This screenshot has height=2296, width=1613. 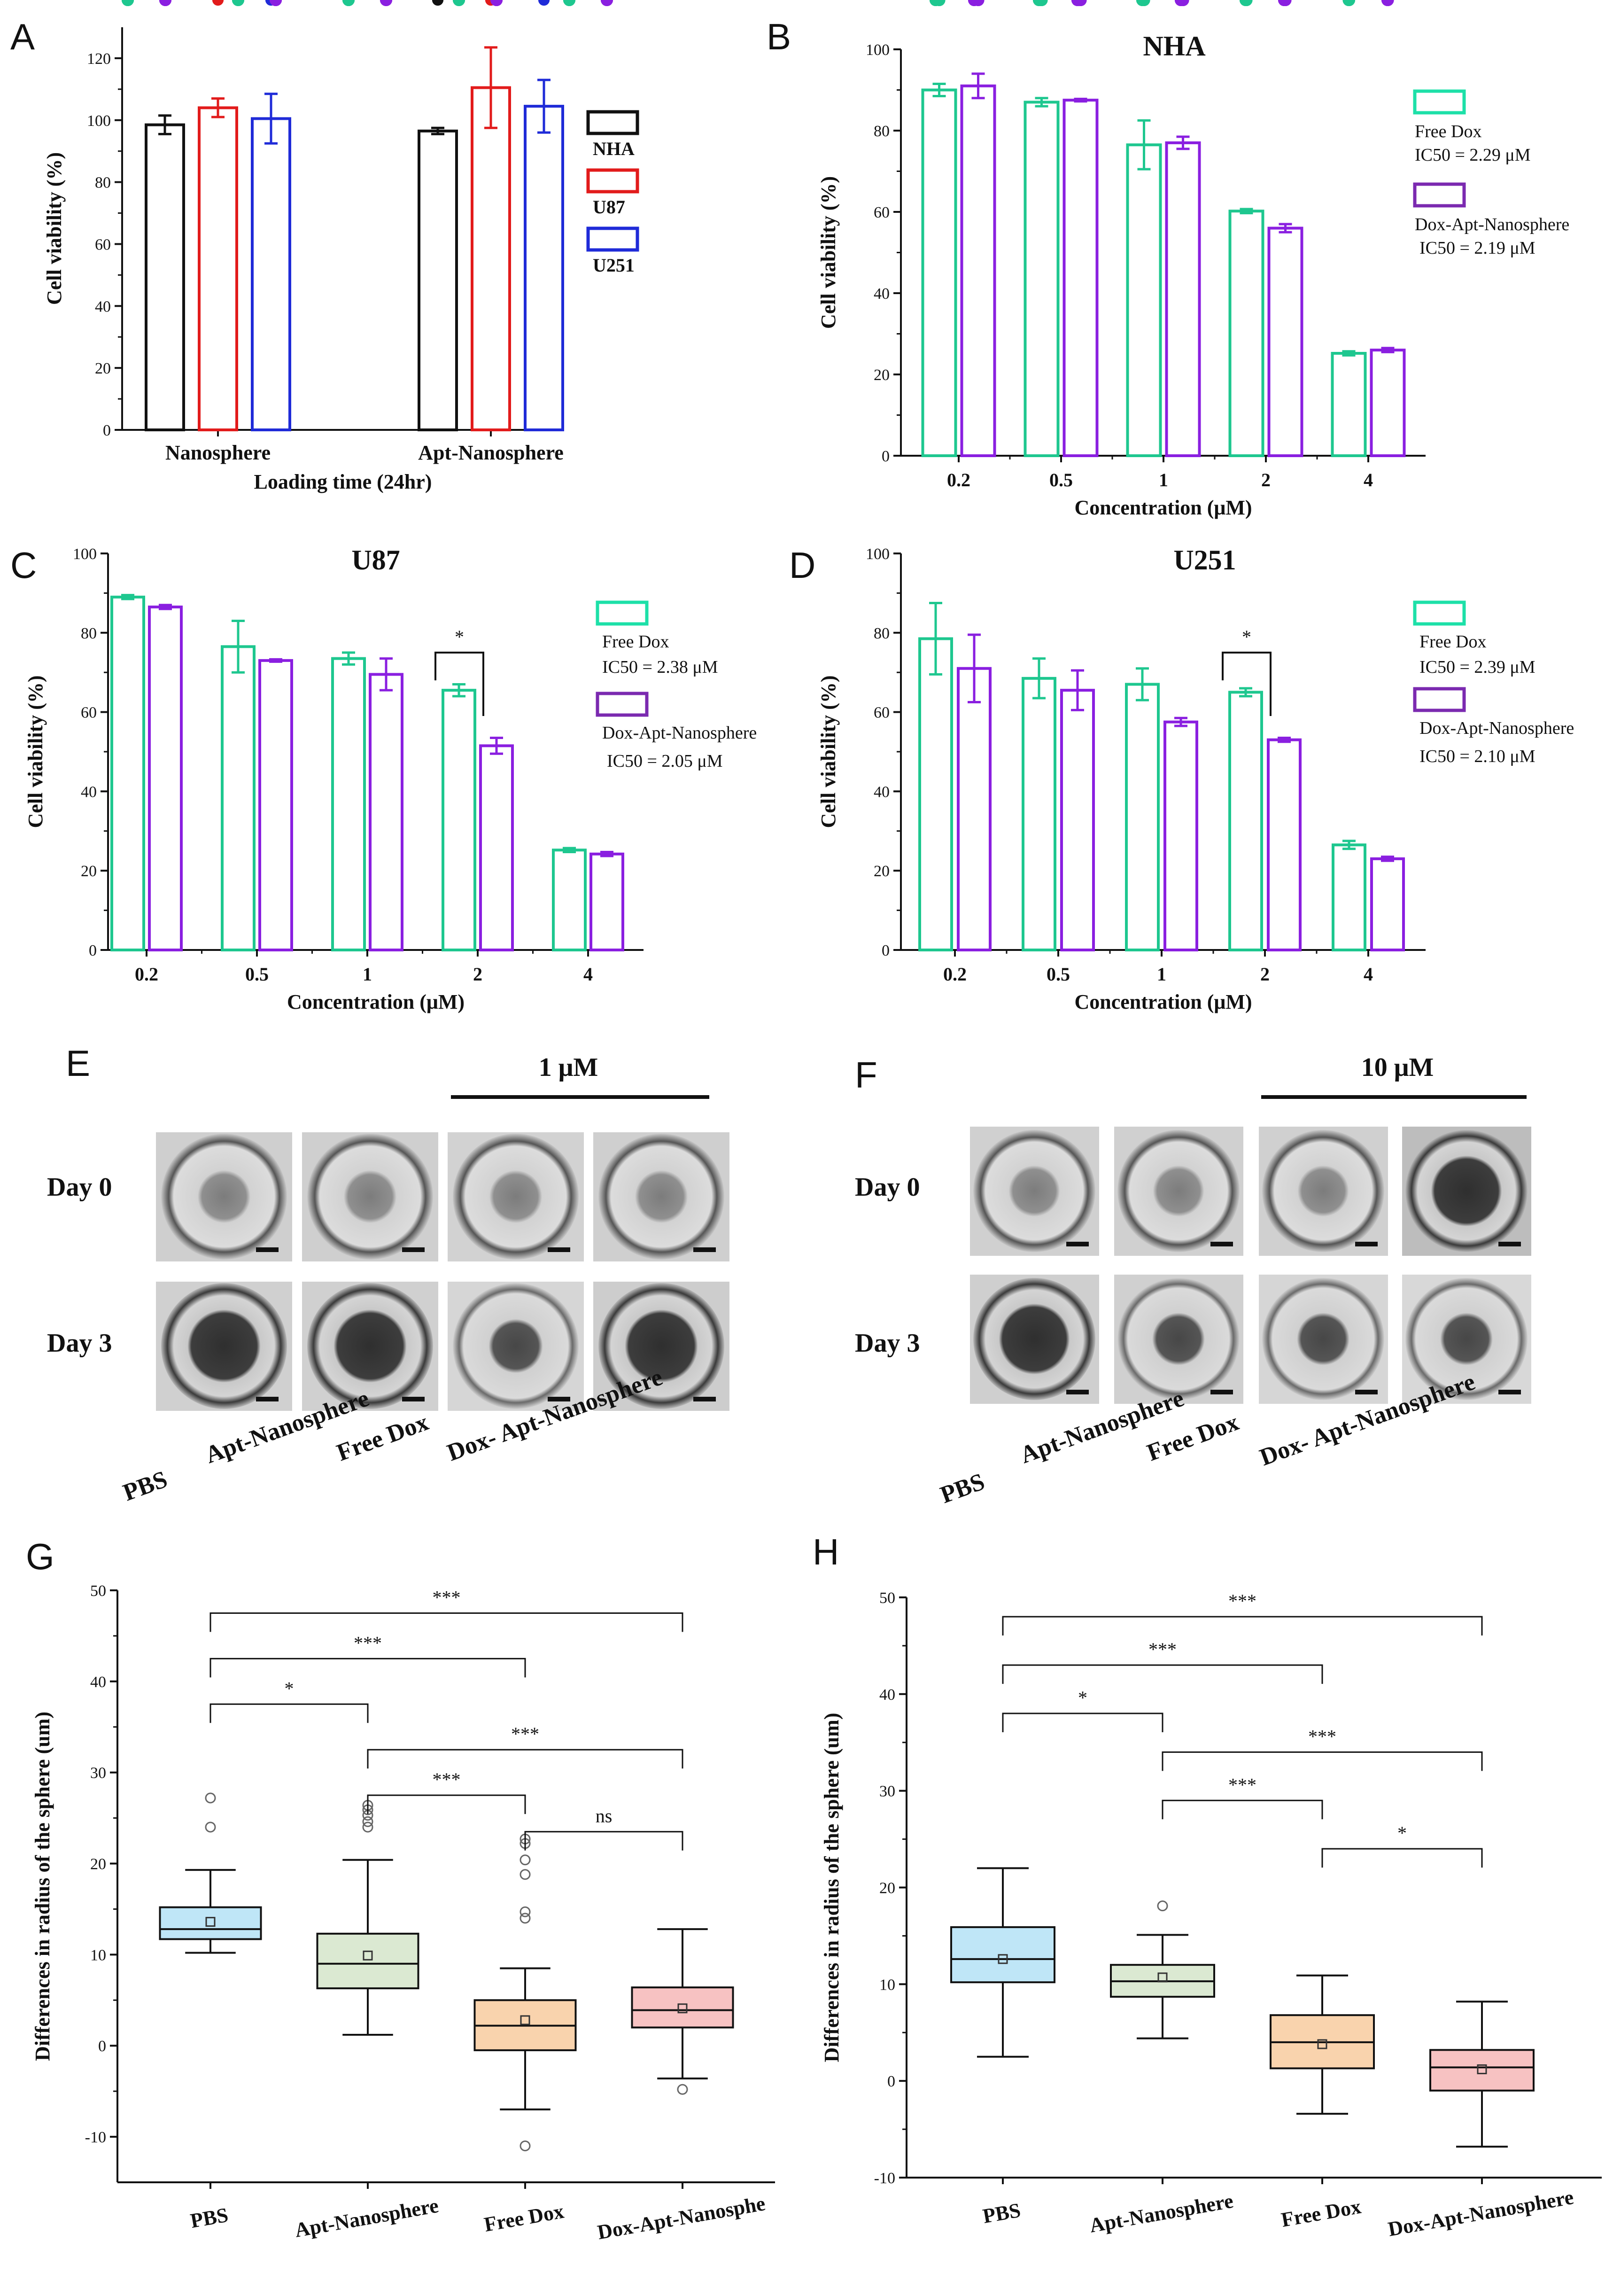 What do you see at coordinates (1163, 480) in the screenshot?
I see `x-tick-label: 1` at bounding box center [1163, 480].